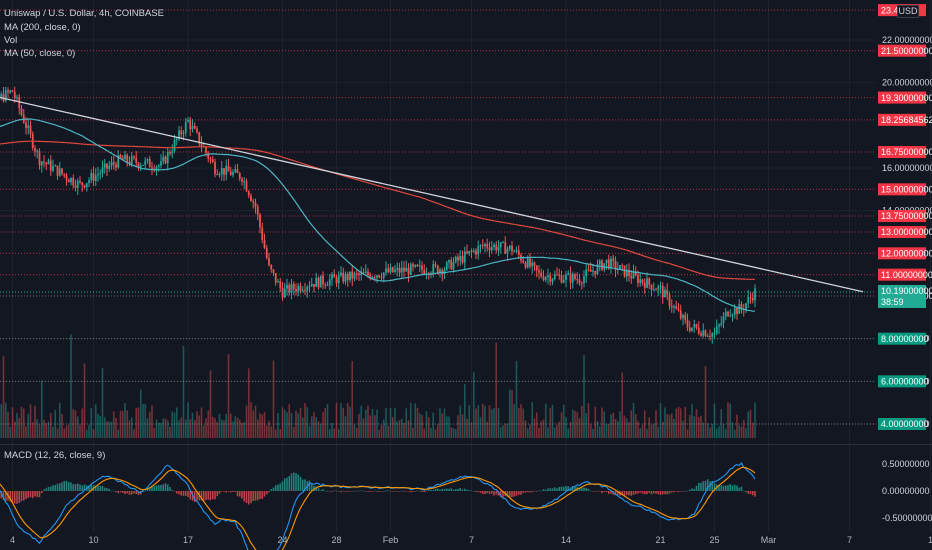 The width and height of the screenshot is (932, 550). What do you see at coordinates (40, 53) in the screenshot?
I see `ma50-legend: MA (50, close, 0)` at bounding box center [40, 53].